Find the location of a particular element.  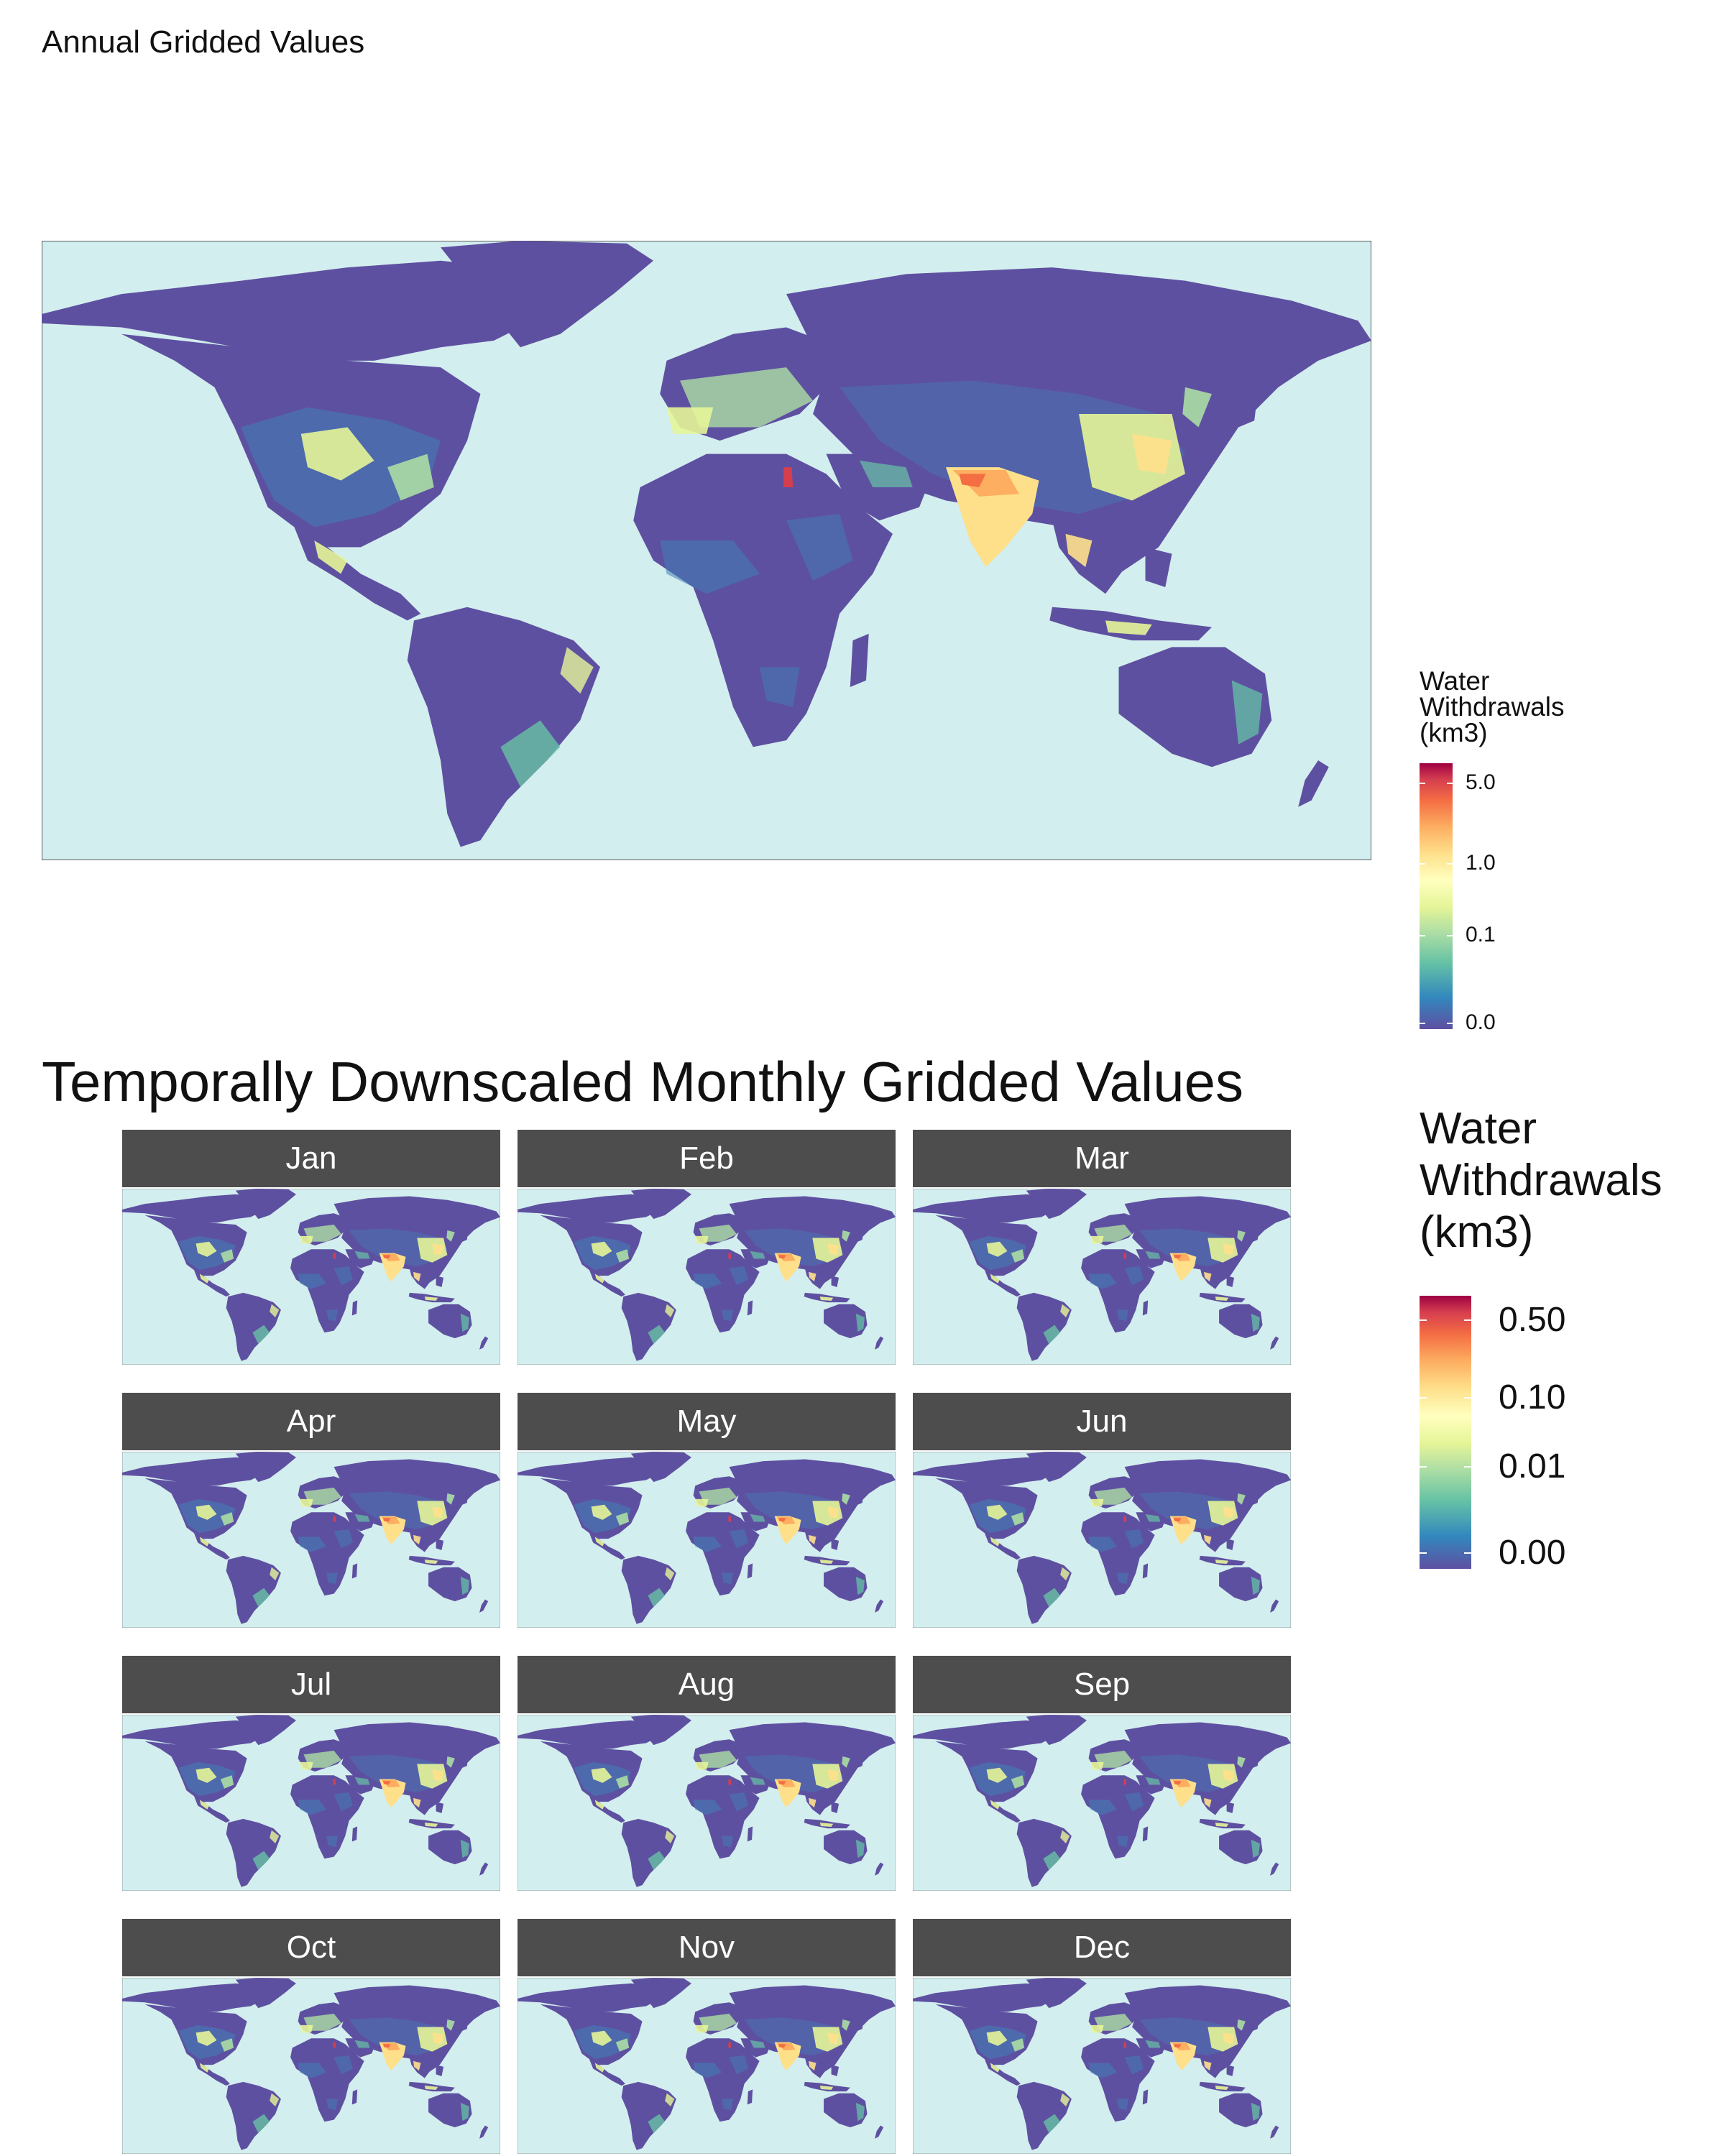

month-strip-label: Jun is located at coordinates (1102, 1422).